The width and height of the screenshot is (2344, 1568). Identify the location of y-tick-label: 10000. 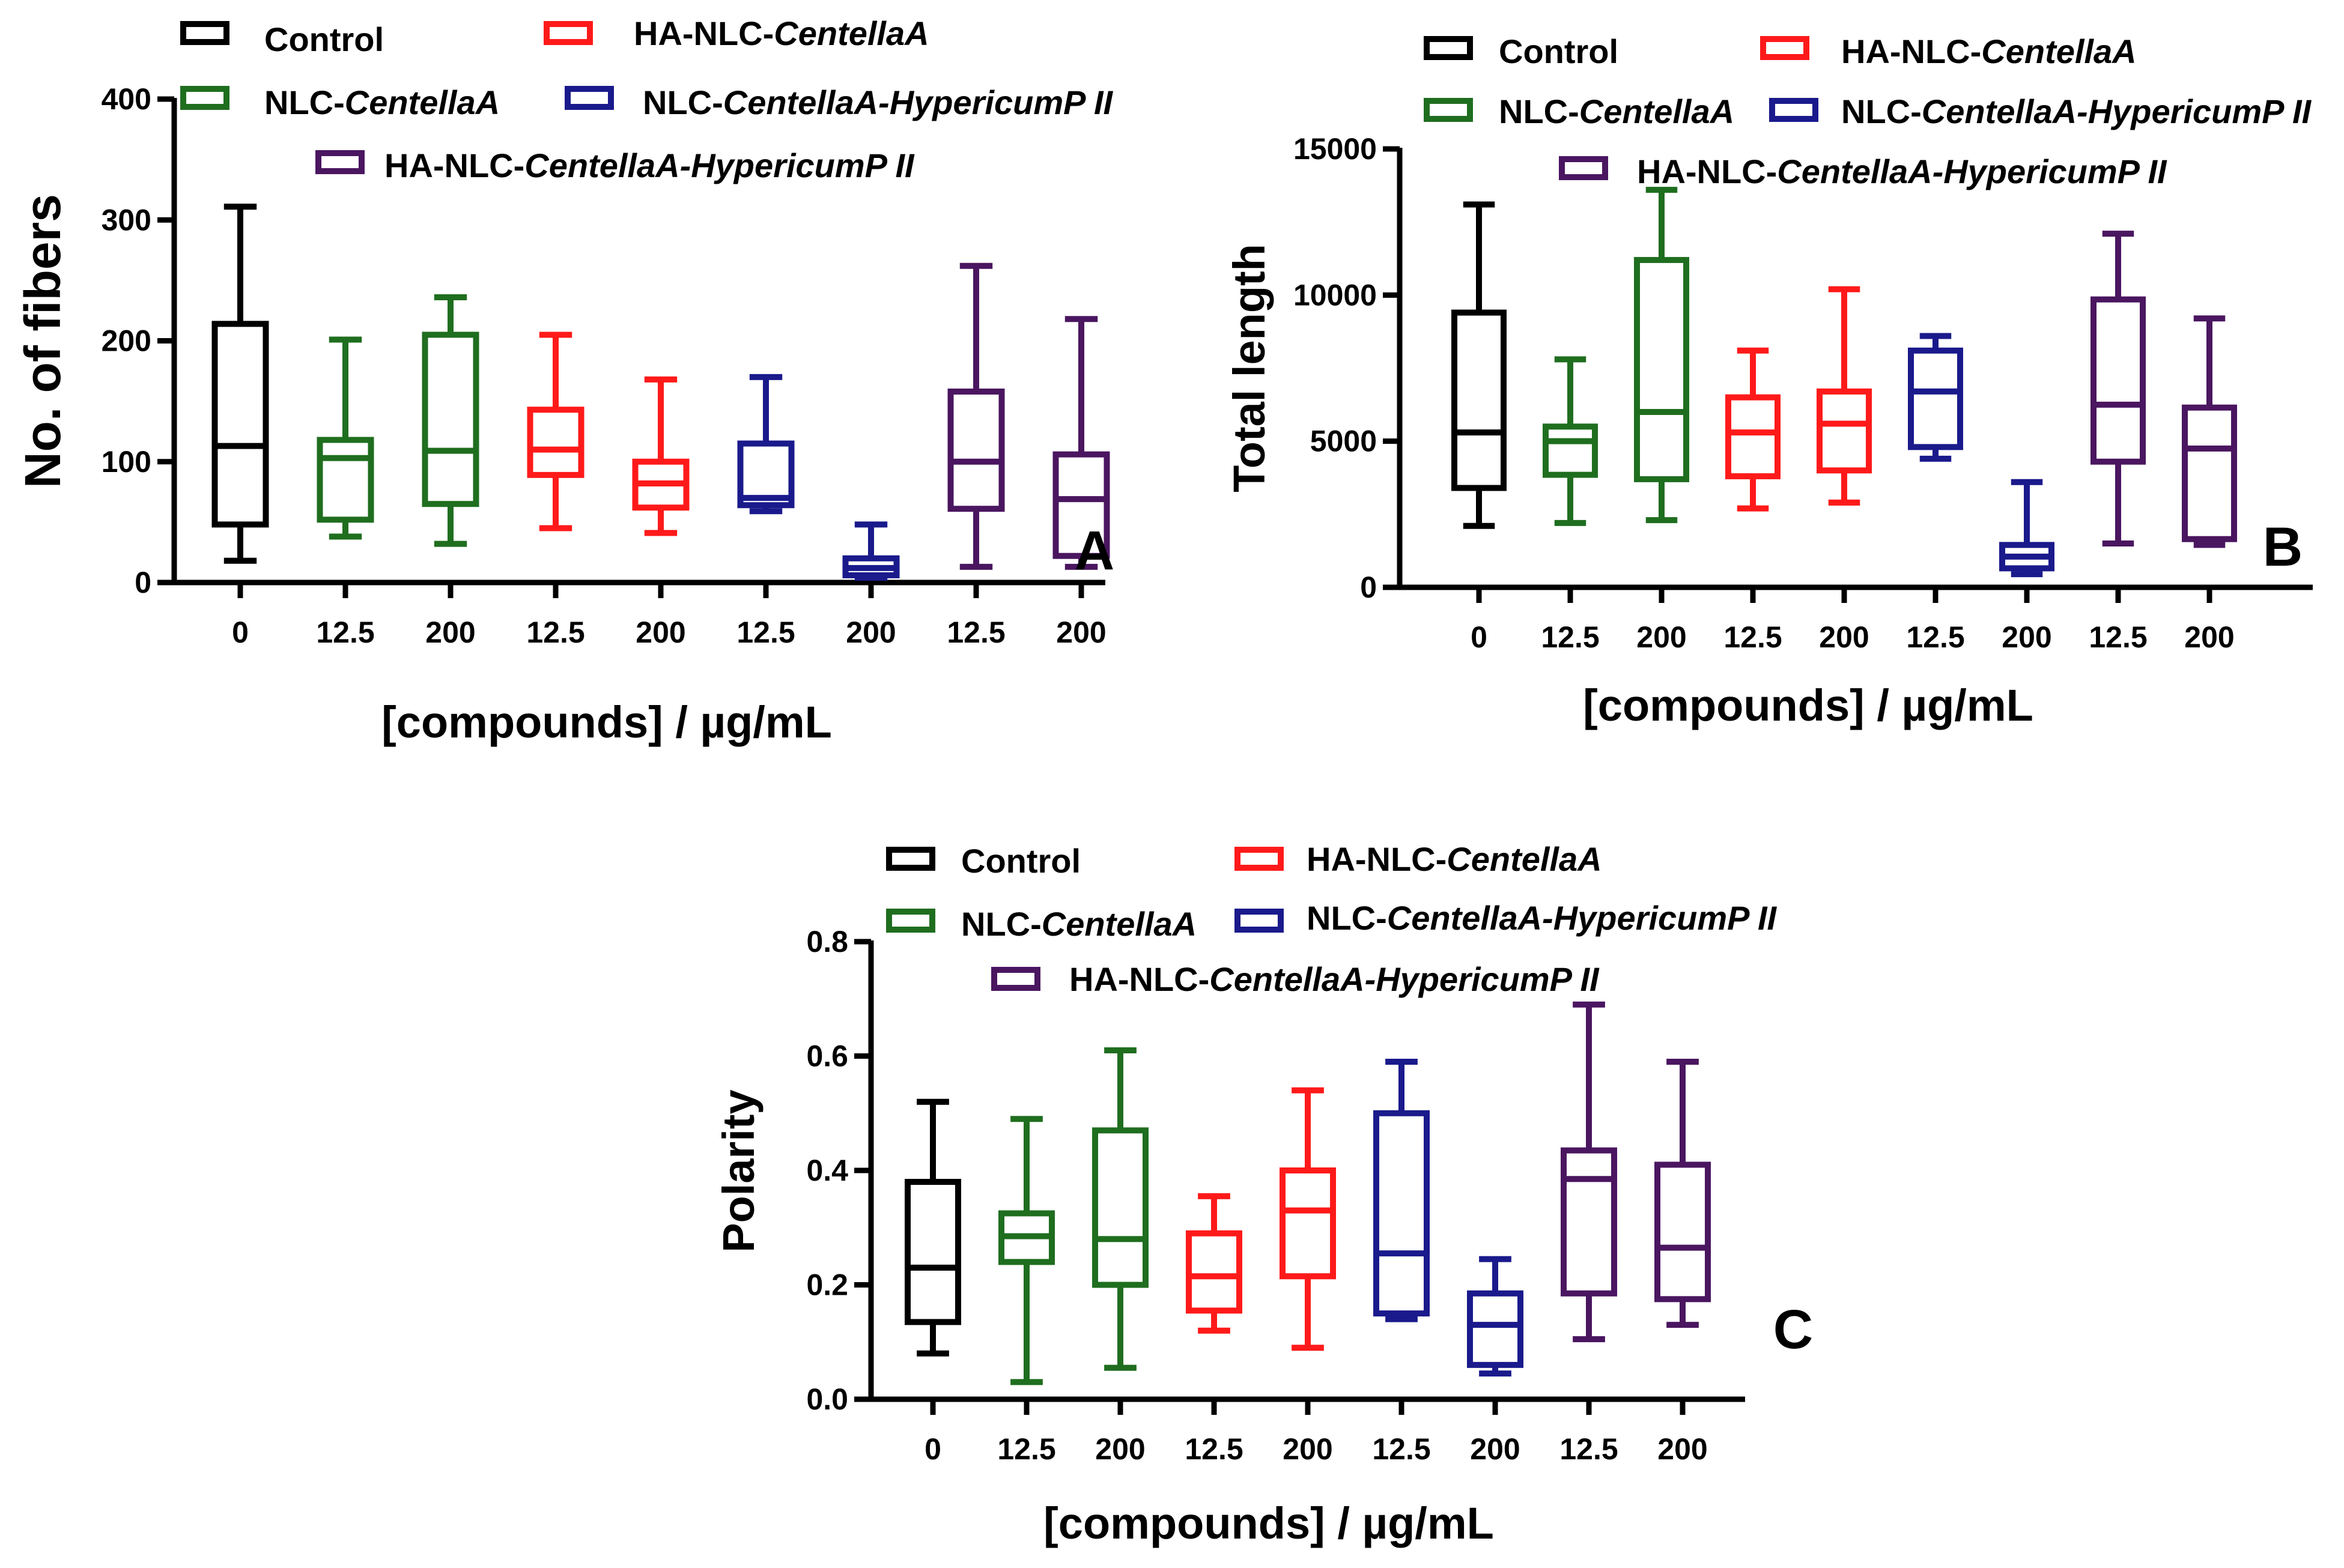
(1335, 295).